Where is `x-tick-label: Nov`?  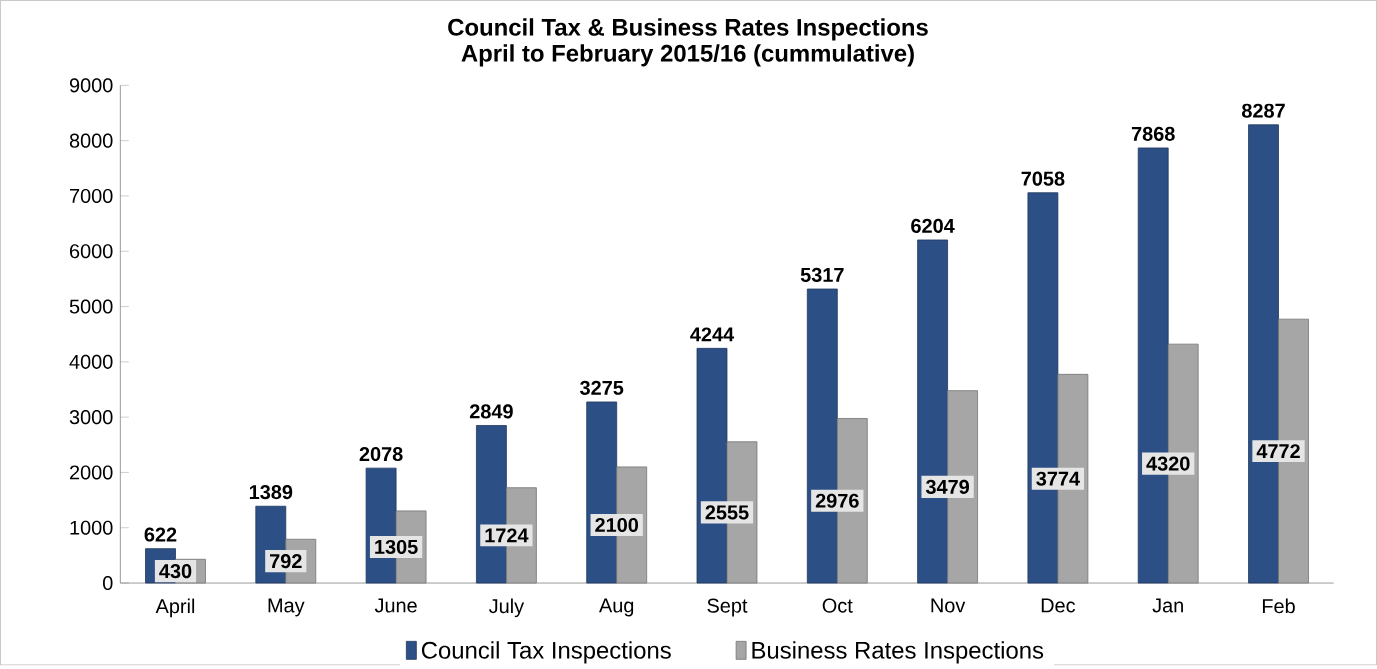 x-tick-label: Nov is located at coordinates (948, 605).